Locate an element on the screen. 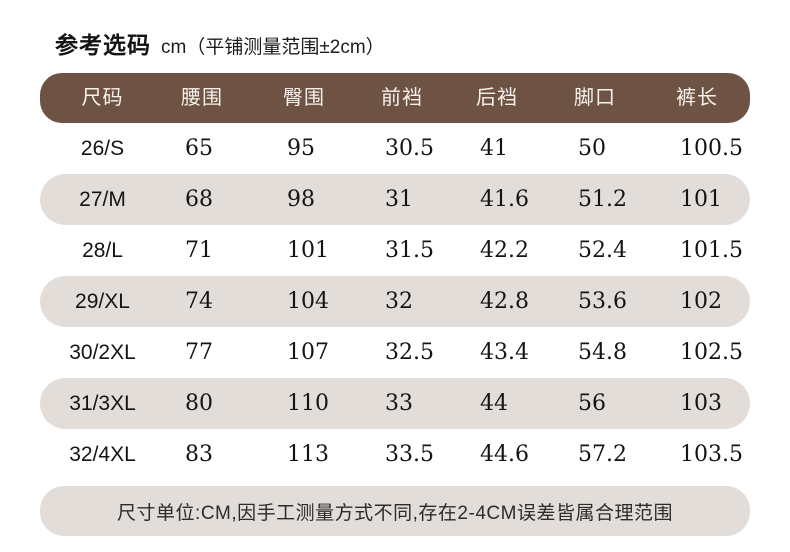 This screenshot has height=552, width=790. cell-pants-length: 103 is located at coordinates (701, 403).